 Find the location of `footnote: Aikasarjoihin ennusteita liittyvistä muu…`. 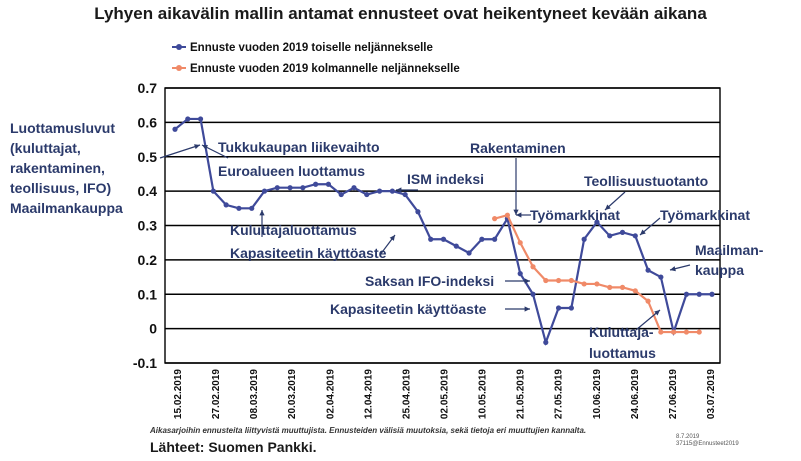

footnote: Aikasarjoihin ennusteita liittyvistä muu… is located at coordinates (368, 430).